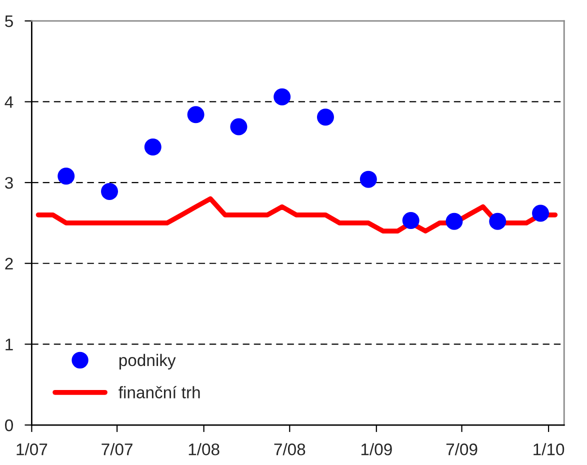 This screenshot has height=465, width=587. I want to click on x-tick-label: 1/08, so click(204, 449).